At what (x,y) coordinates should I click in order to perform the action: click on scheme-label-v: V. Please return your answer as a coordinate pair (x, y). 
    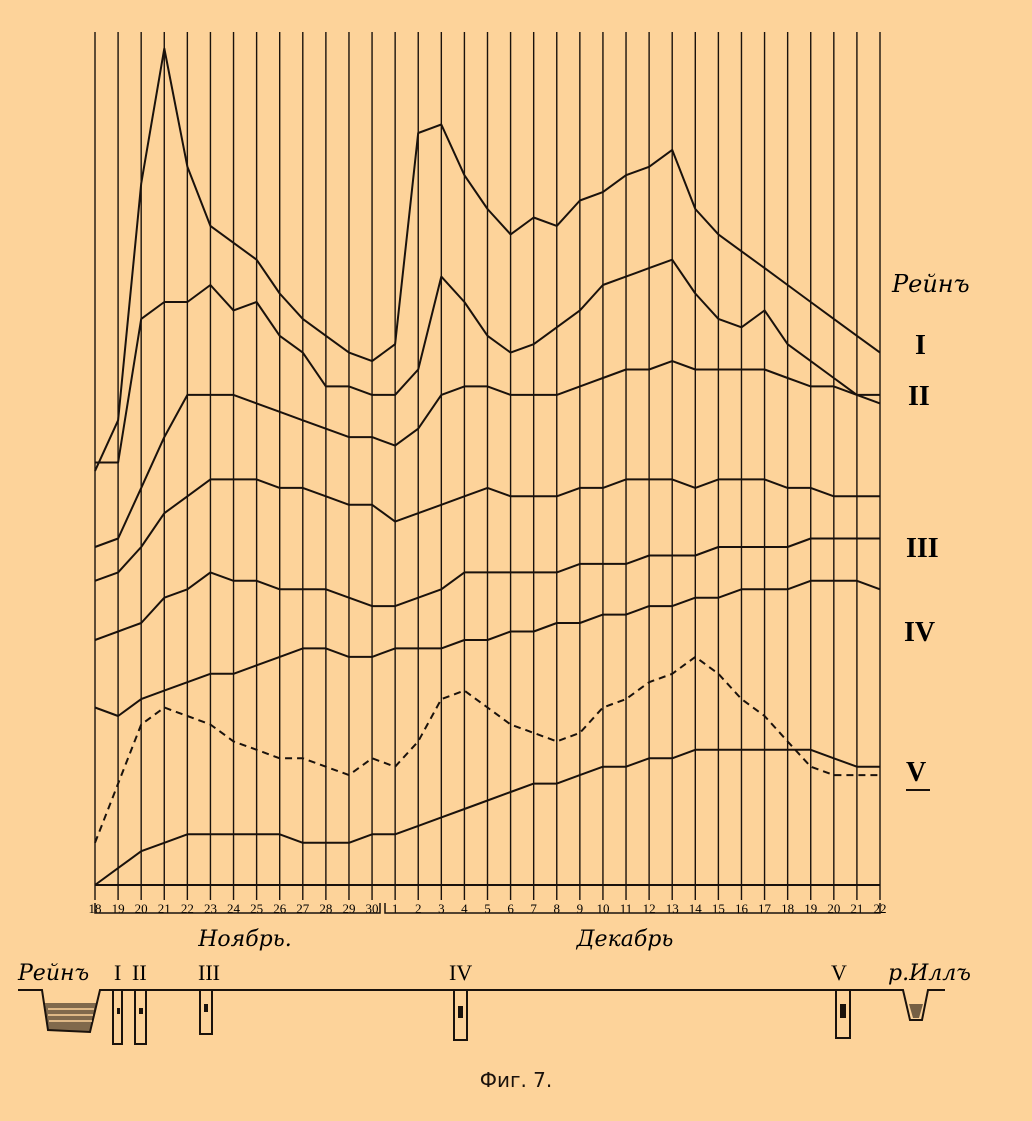
    Looking at the image, I should click on (839, 972).